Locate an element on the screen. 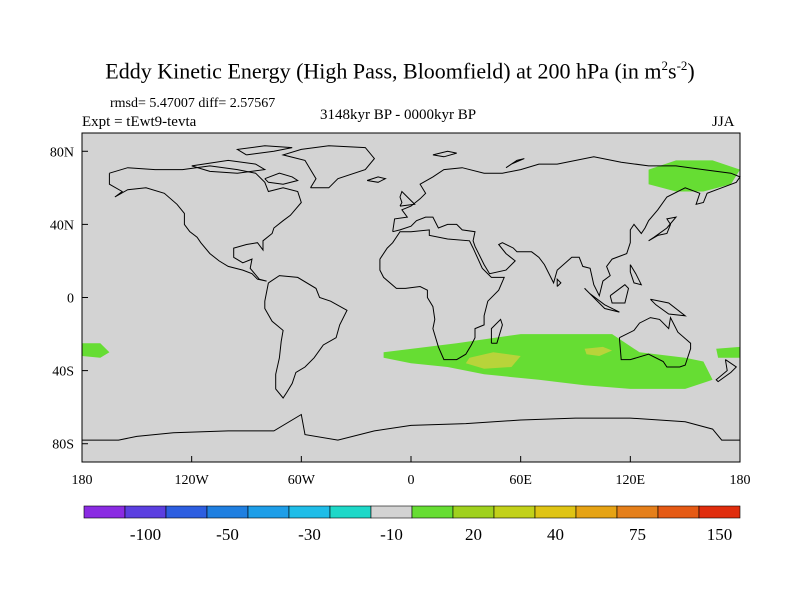 The image size is (800, 600). x-tick-label: 120E is located at coordinates (631, 480).